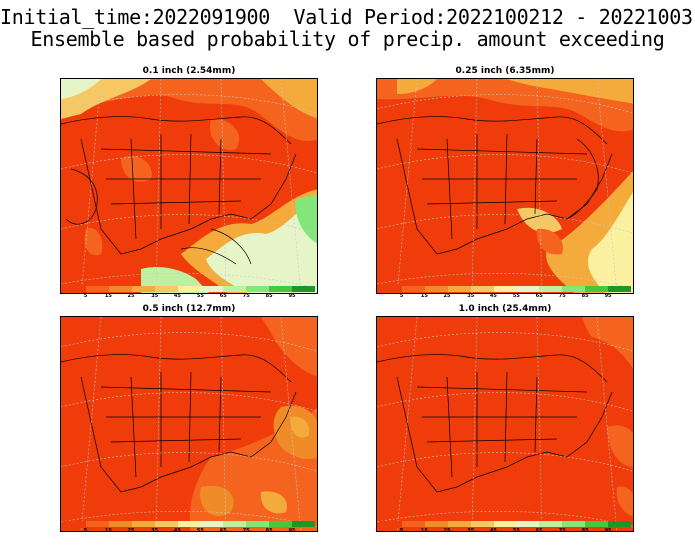 The width and height of the screenshot is (695, 545). I want to click on panel-title: 0.1 inch (2.54mm), so click(189, 71).